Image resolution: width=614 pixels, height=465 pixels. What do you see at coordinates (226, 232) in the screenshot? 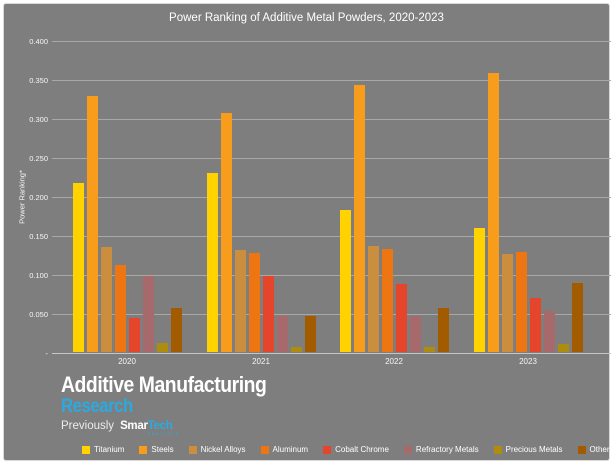
I see `bar-steels-2021` at bounding box center [226, 232].